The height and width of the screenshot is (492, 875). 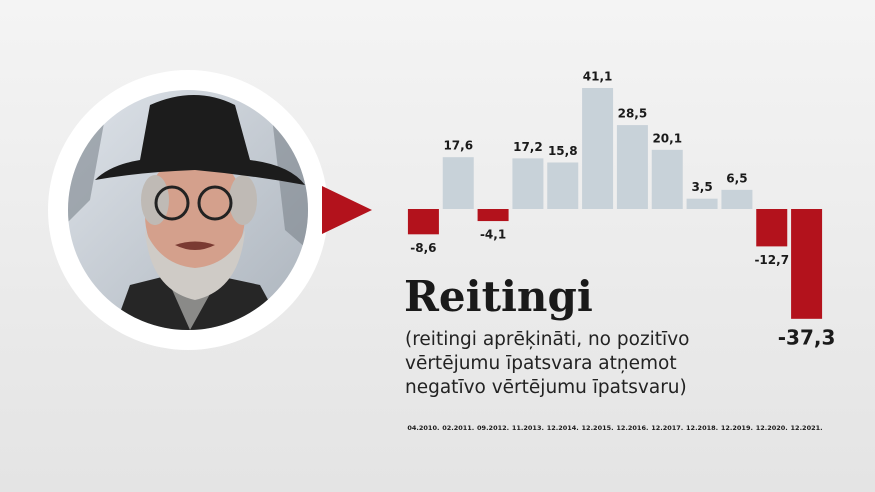 I want to click on value-label: 6,5, so click(x=736, y=178).